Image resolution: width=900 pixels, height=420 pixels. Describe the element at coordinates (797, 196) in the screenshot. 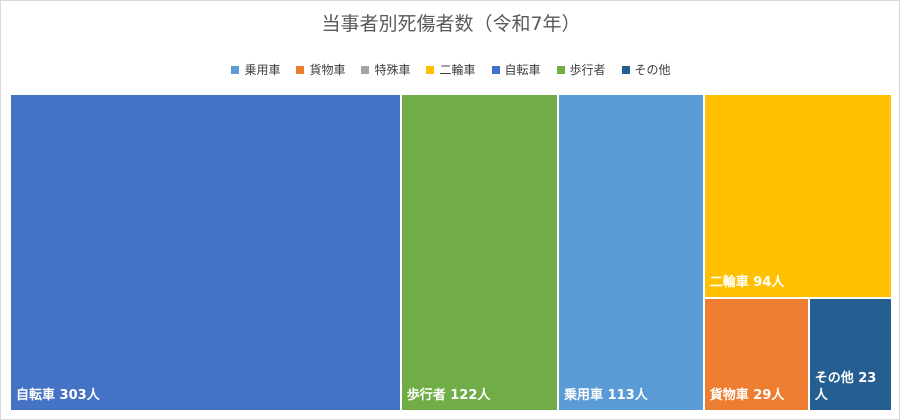

I see `treemap-tile: 二輪車 94人` at that location.